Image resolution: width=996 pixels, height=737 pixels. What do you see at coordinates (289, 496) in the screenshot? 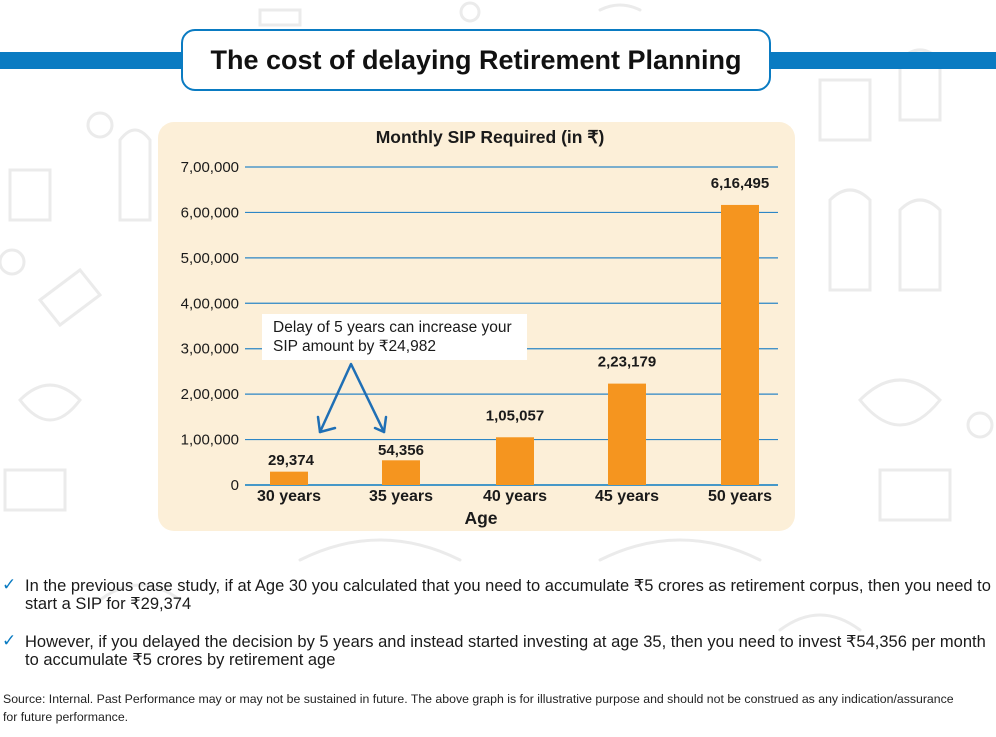
I see `x-tick-label: 30 years` at bounding box center [289, 496].